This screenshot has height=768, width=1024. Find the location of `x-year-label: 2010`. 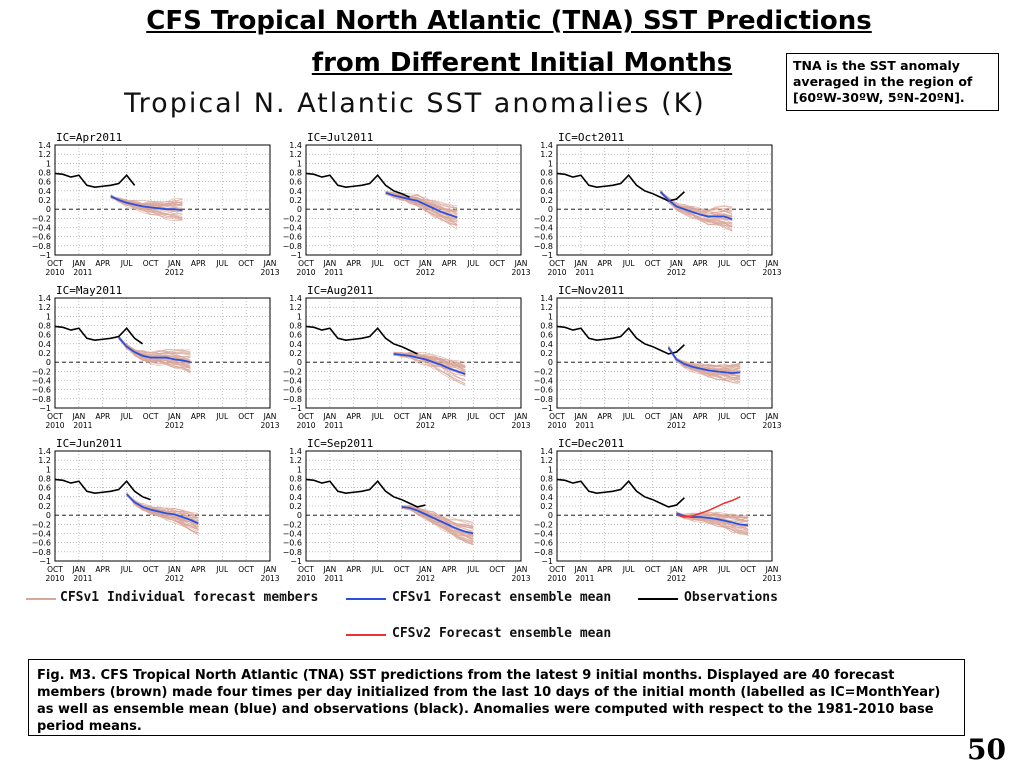

x-year-label: 2010 is located at coordinates (556, 578).